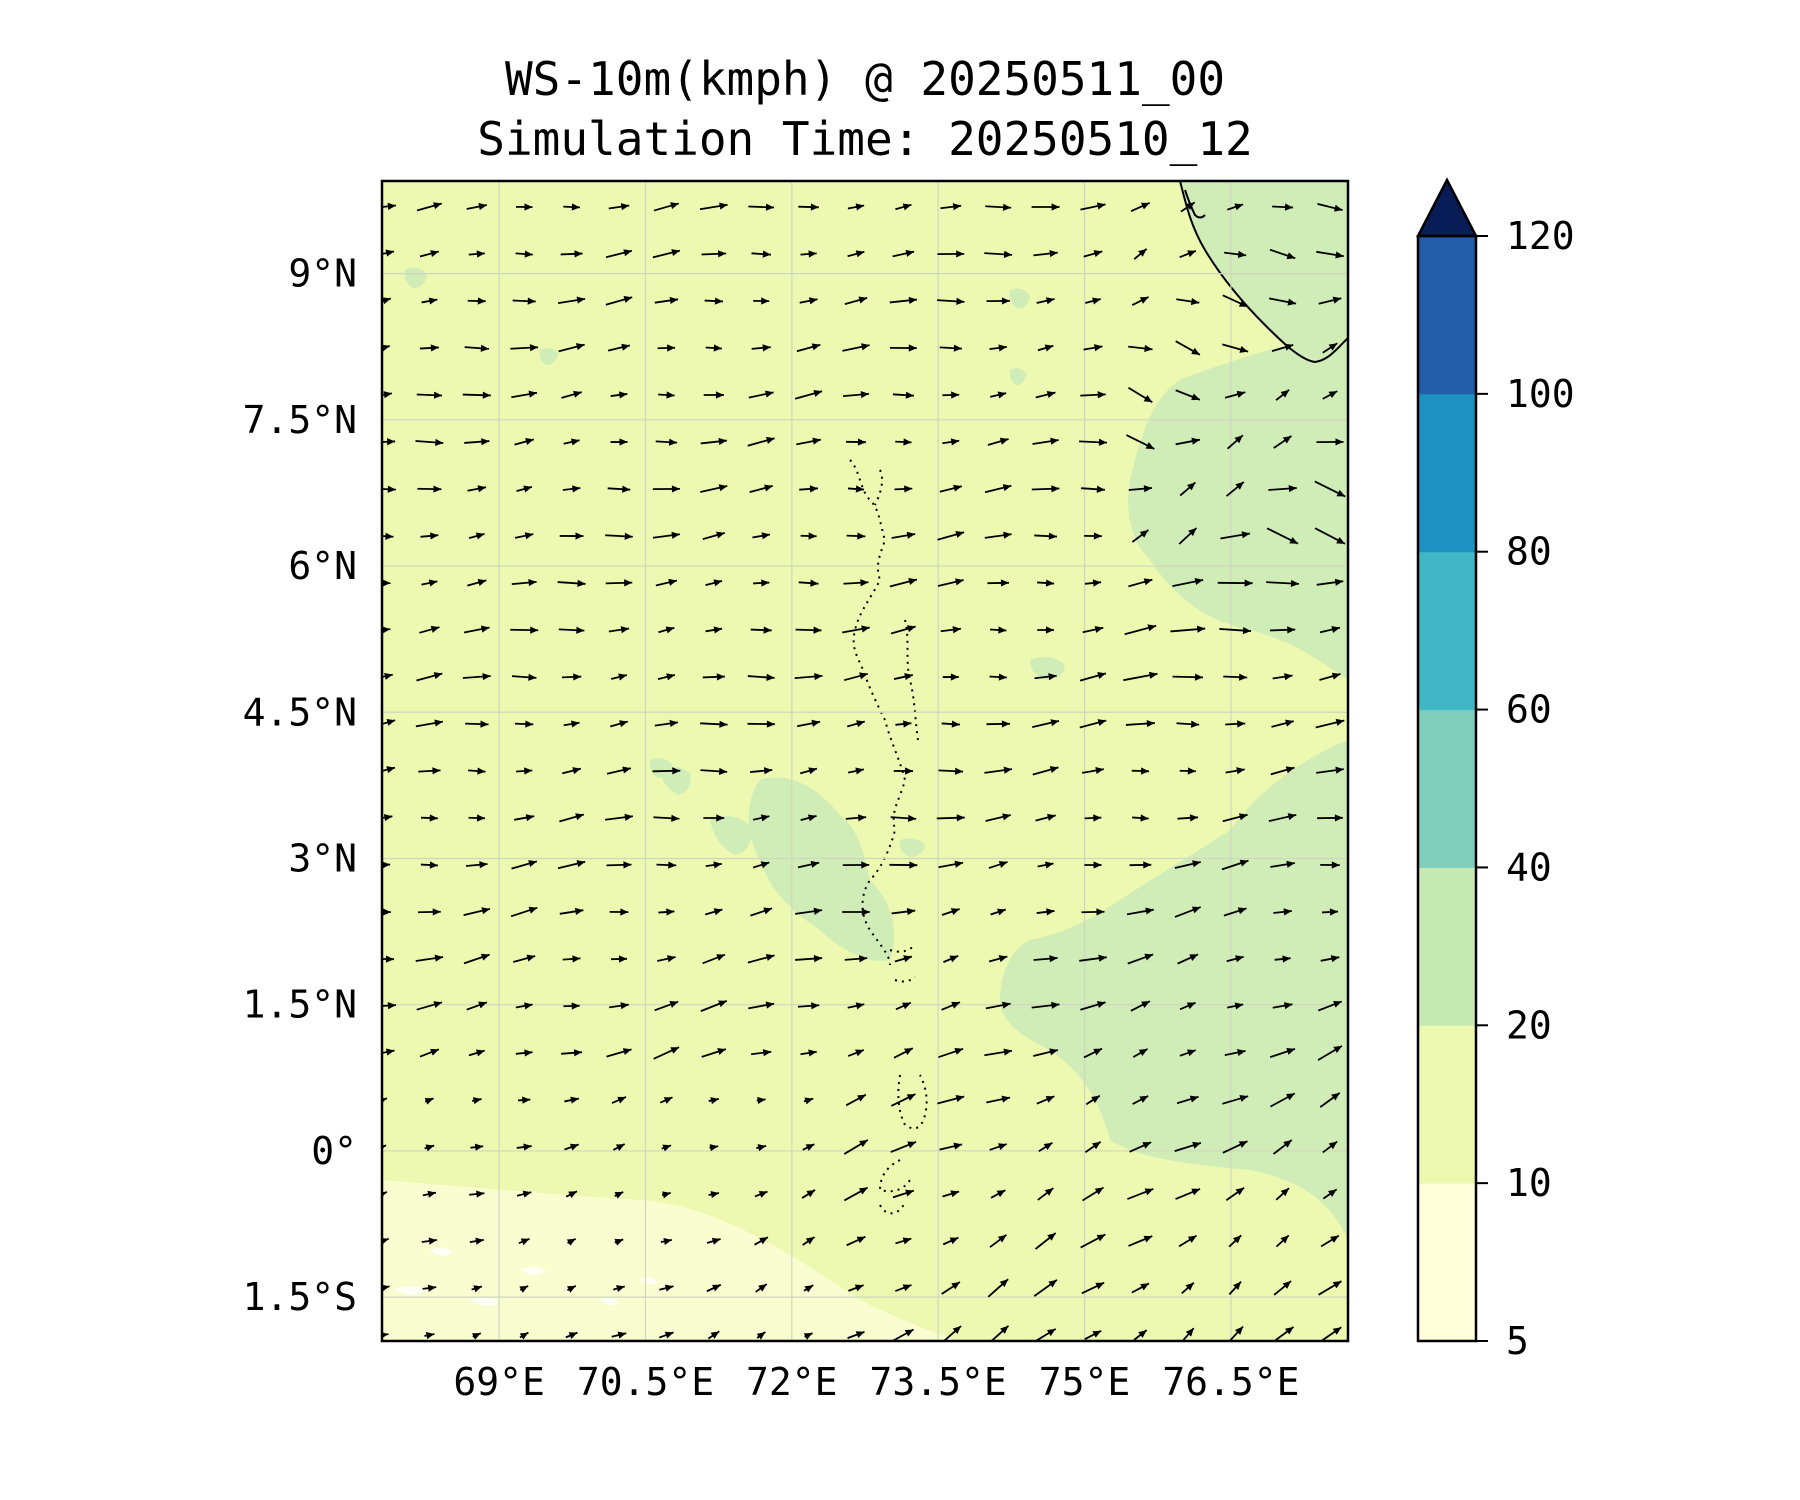 The width and height of the screenshot is (1800, 1500). Describe the element at coordinates (334, 1151) in the screenshot. I see `lat-tick-label: 0°` at that location.